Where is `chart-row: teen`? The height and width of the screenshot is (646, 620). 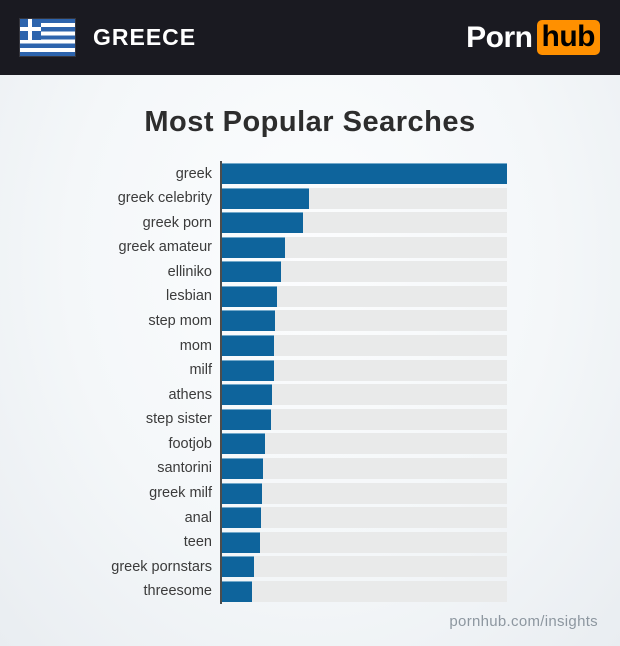 chart-row: teen is located at coordinates (253, 542).